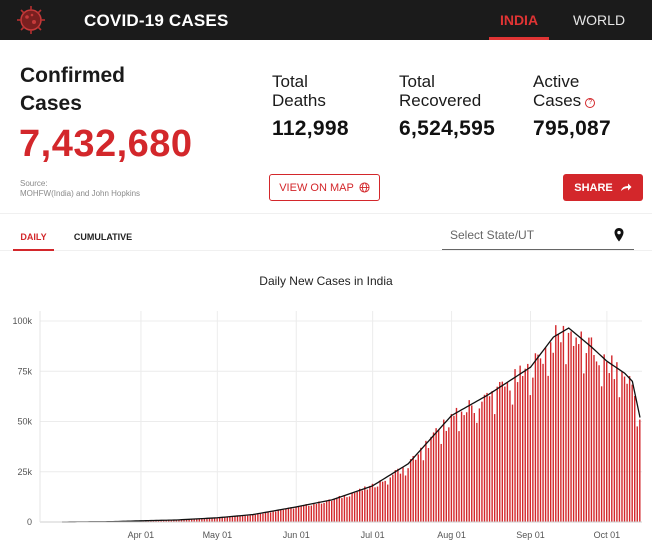 Image resolution: width=652 pixels, height=549 pixels. I want to click on x-tick-label: Oct 01, so click(607, 535).